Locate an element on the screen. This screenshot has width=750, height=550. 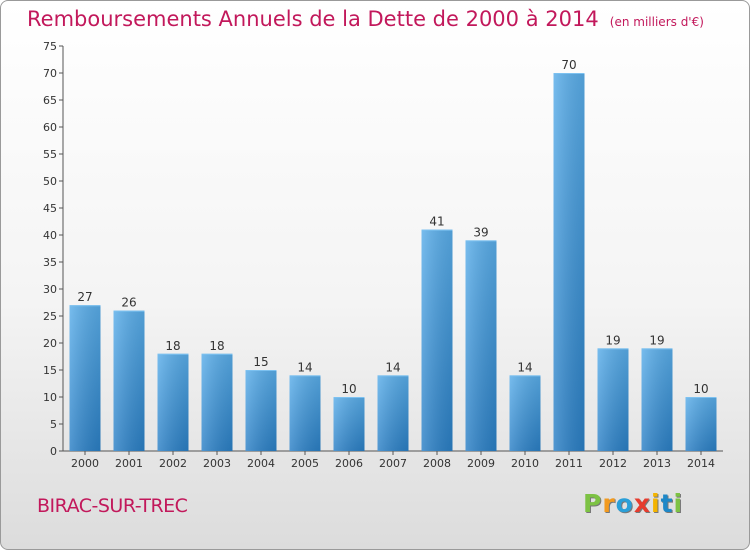
x-tick-label: 2011 is located at coordinates (569, 463).